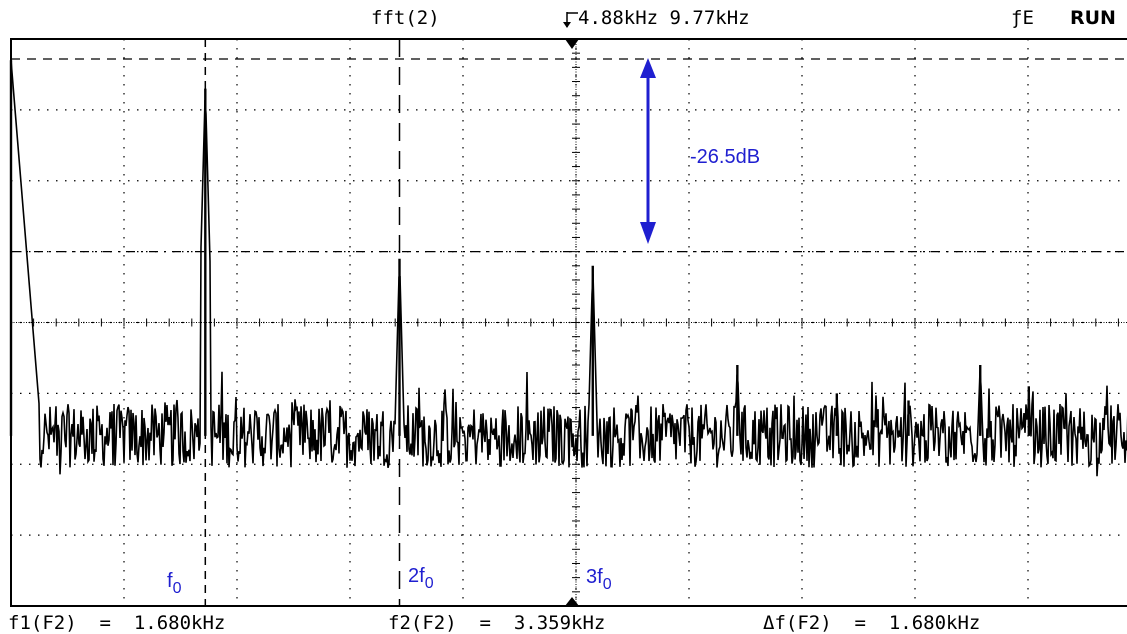 The height and width of the screenshot is (634, 1127). Describe the element at coordinates (405, 18) in the screenshot. I see `header-source-label: fft(2)` at that location.